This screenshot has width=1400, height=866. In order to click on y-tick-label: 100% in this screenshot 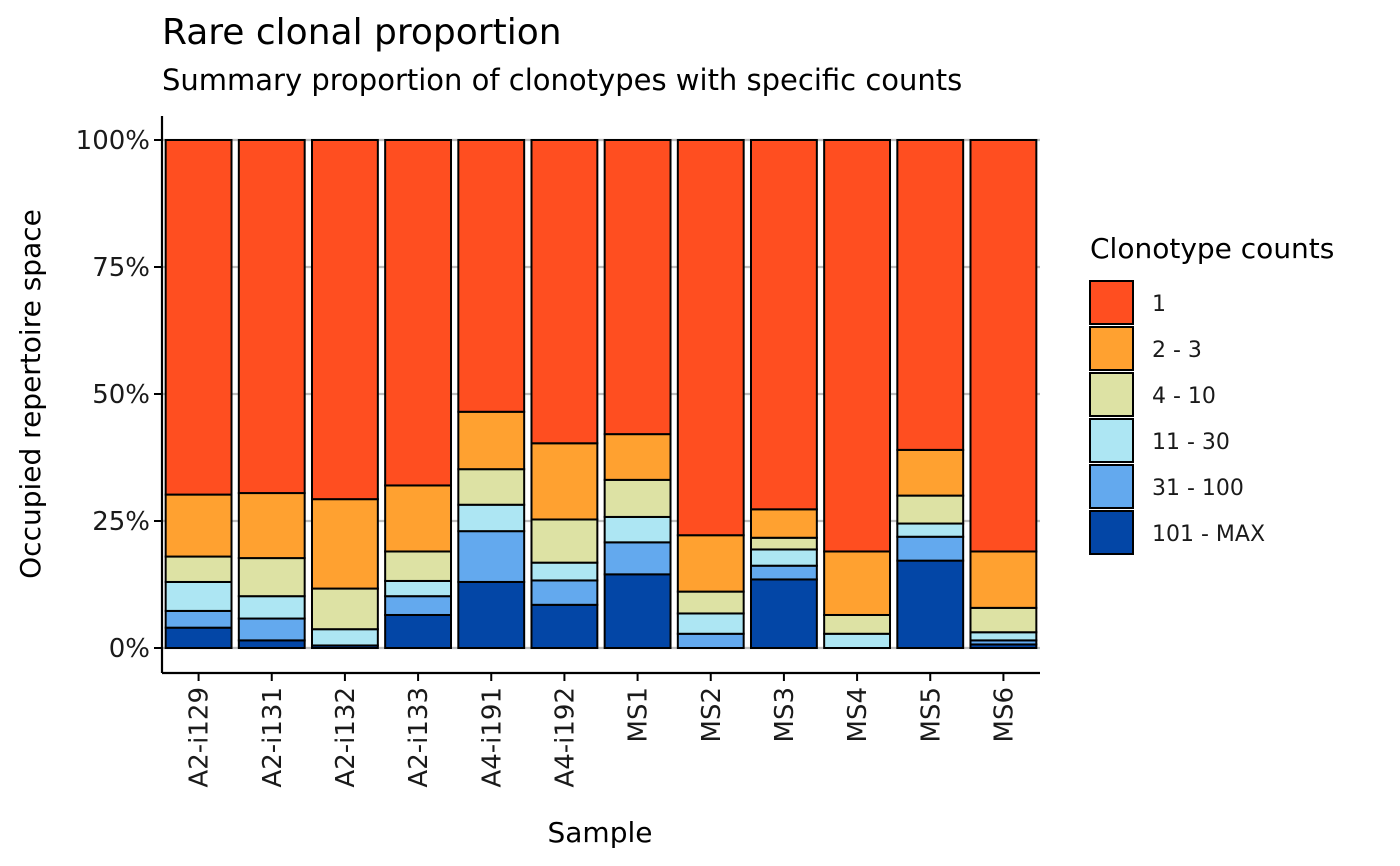, I will do `click(113, 141)`.